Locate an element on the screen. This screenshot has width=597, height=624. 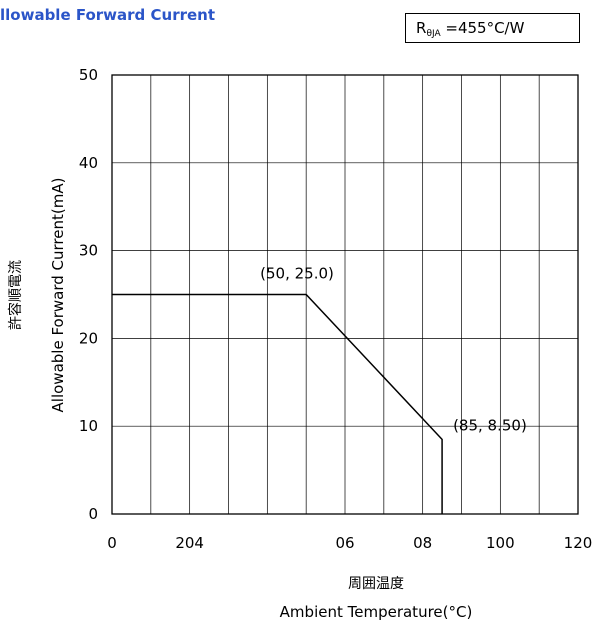
chart-title: llowable Forward Current is located at coordinates (108, 15).